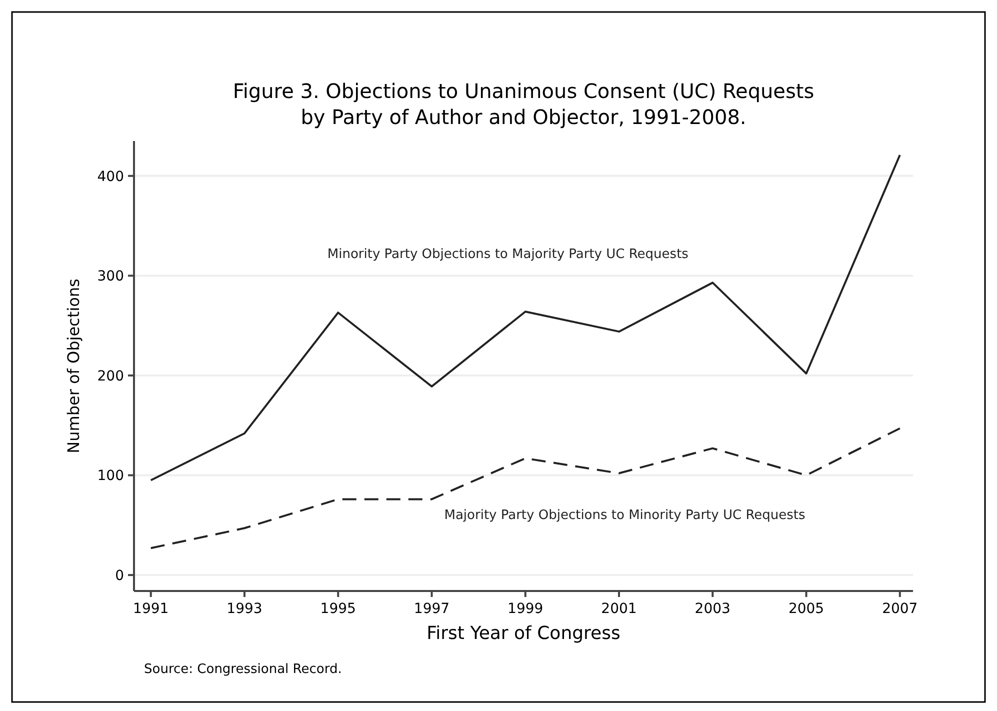 The width and height of the screenshot is (997, 711). I want to click on x-tick-label: 2003, so click(712, 609).